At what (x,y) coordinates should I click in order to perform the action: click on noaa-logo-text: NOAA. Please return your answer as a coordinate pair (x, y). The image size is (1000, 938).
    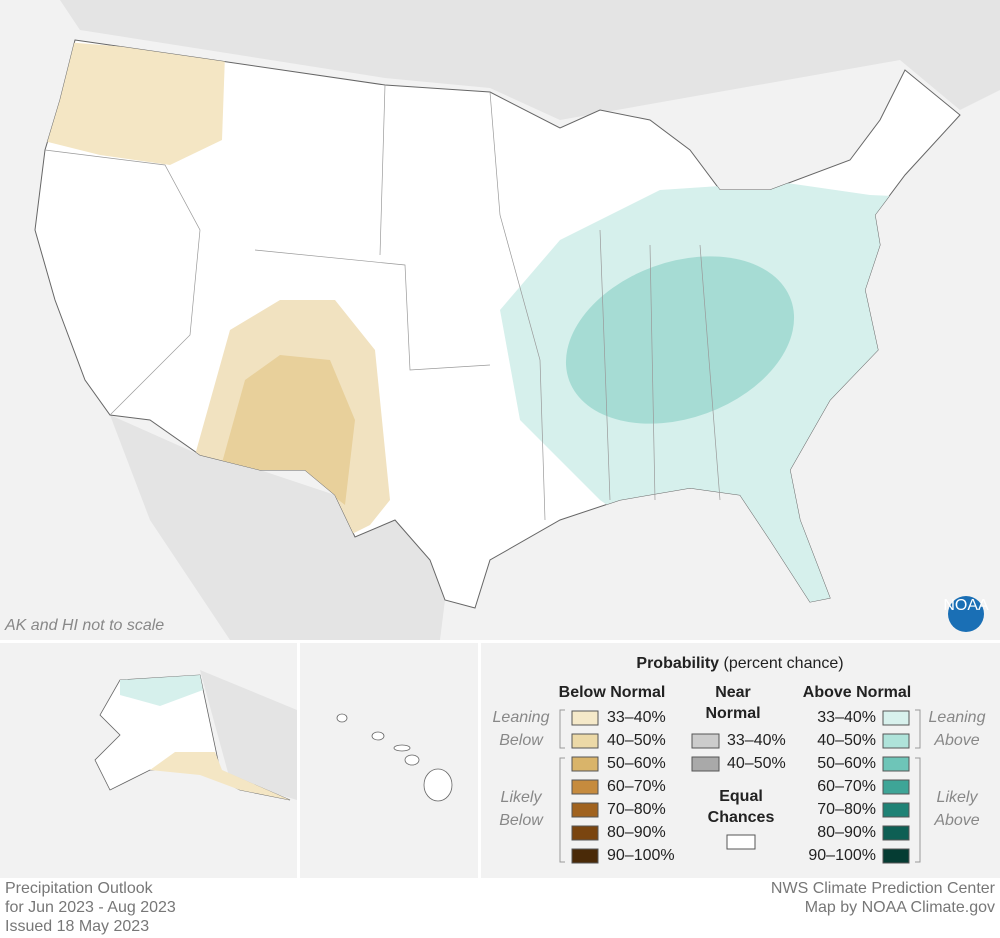
    Looking at the image, I should click on (966, 605).